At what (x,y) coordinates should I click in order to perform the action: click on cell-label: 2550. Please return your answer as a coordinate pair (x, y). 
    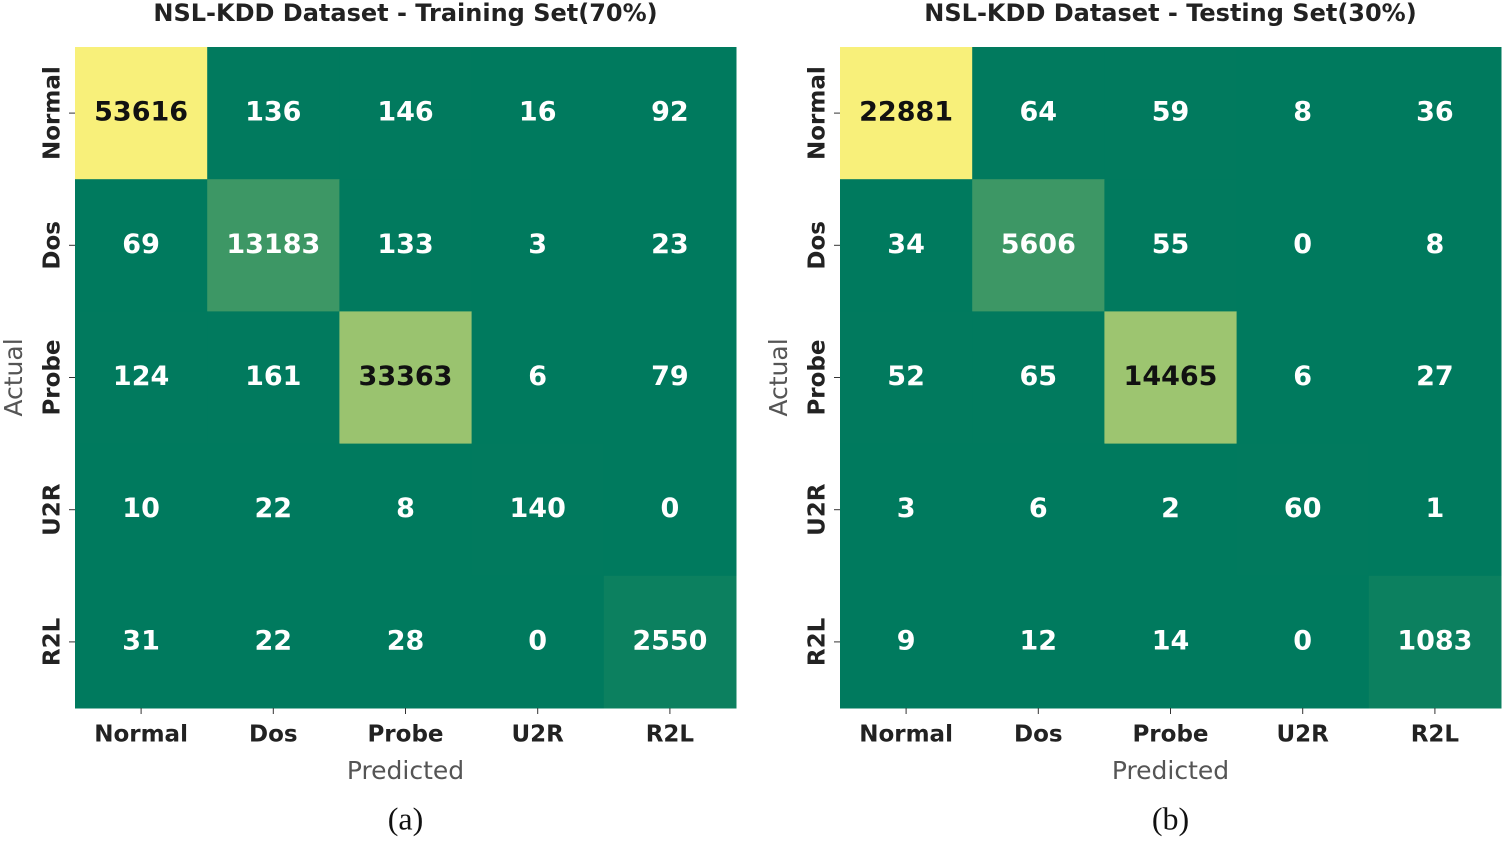
    Looking at the image, I should click on (669, 640).